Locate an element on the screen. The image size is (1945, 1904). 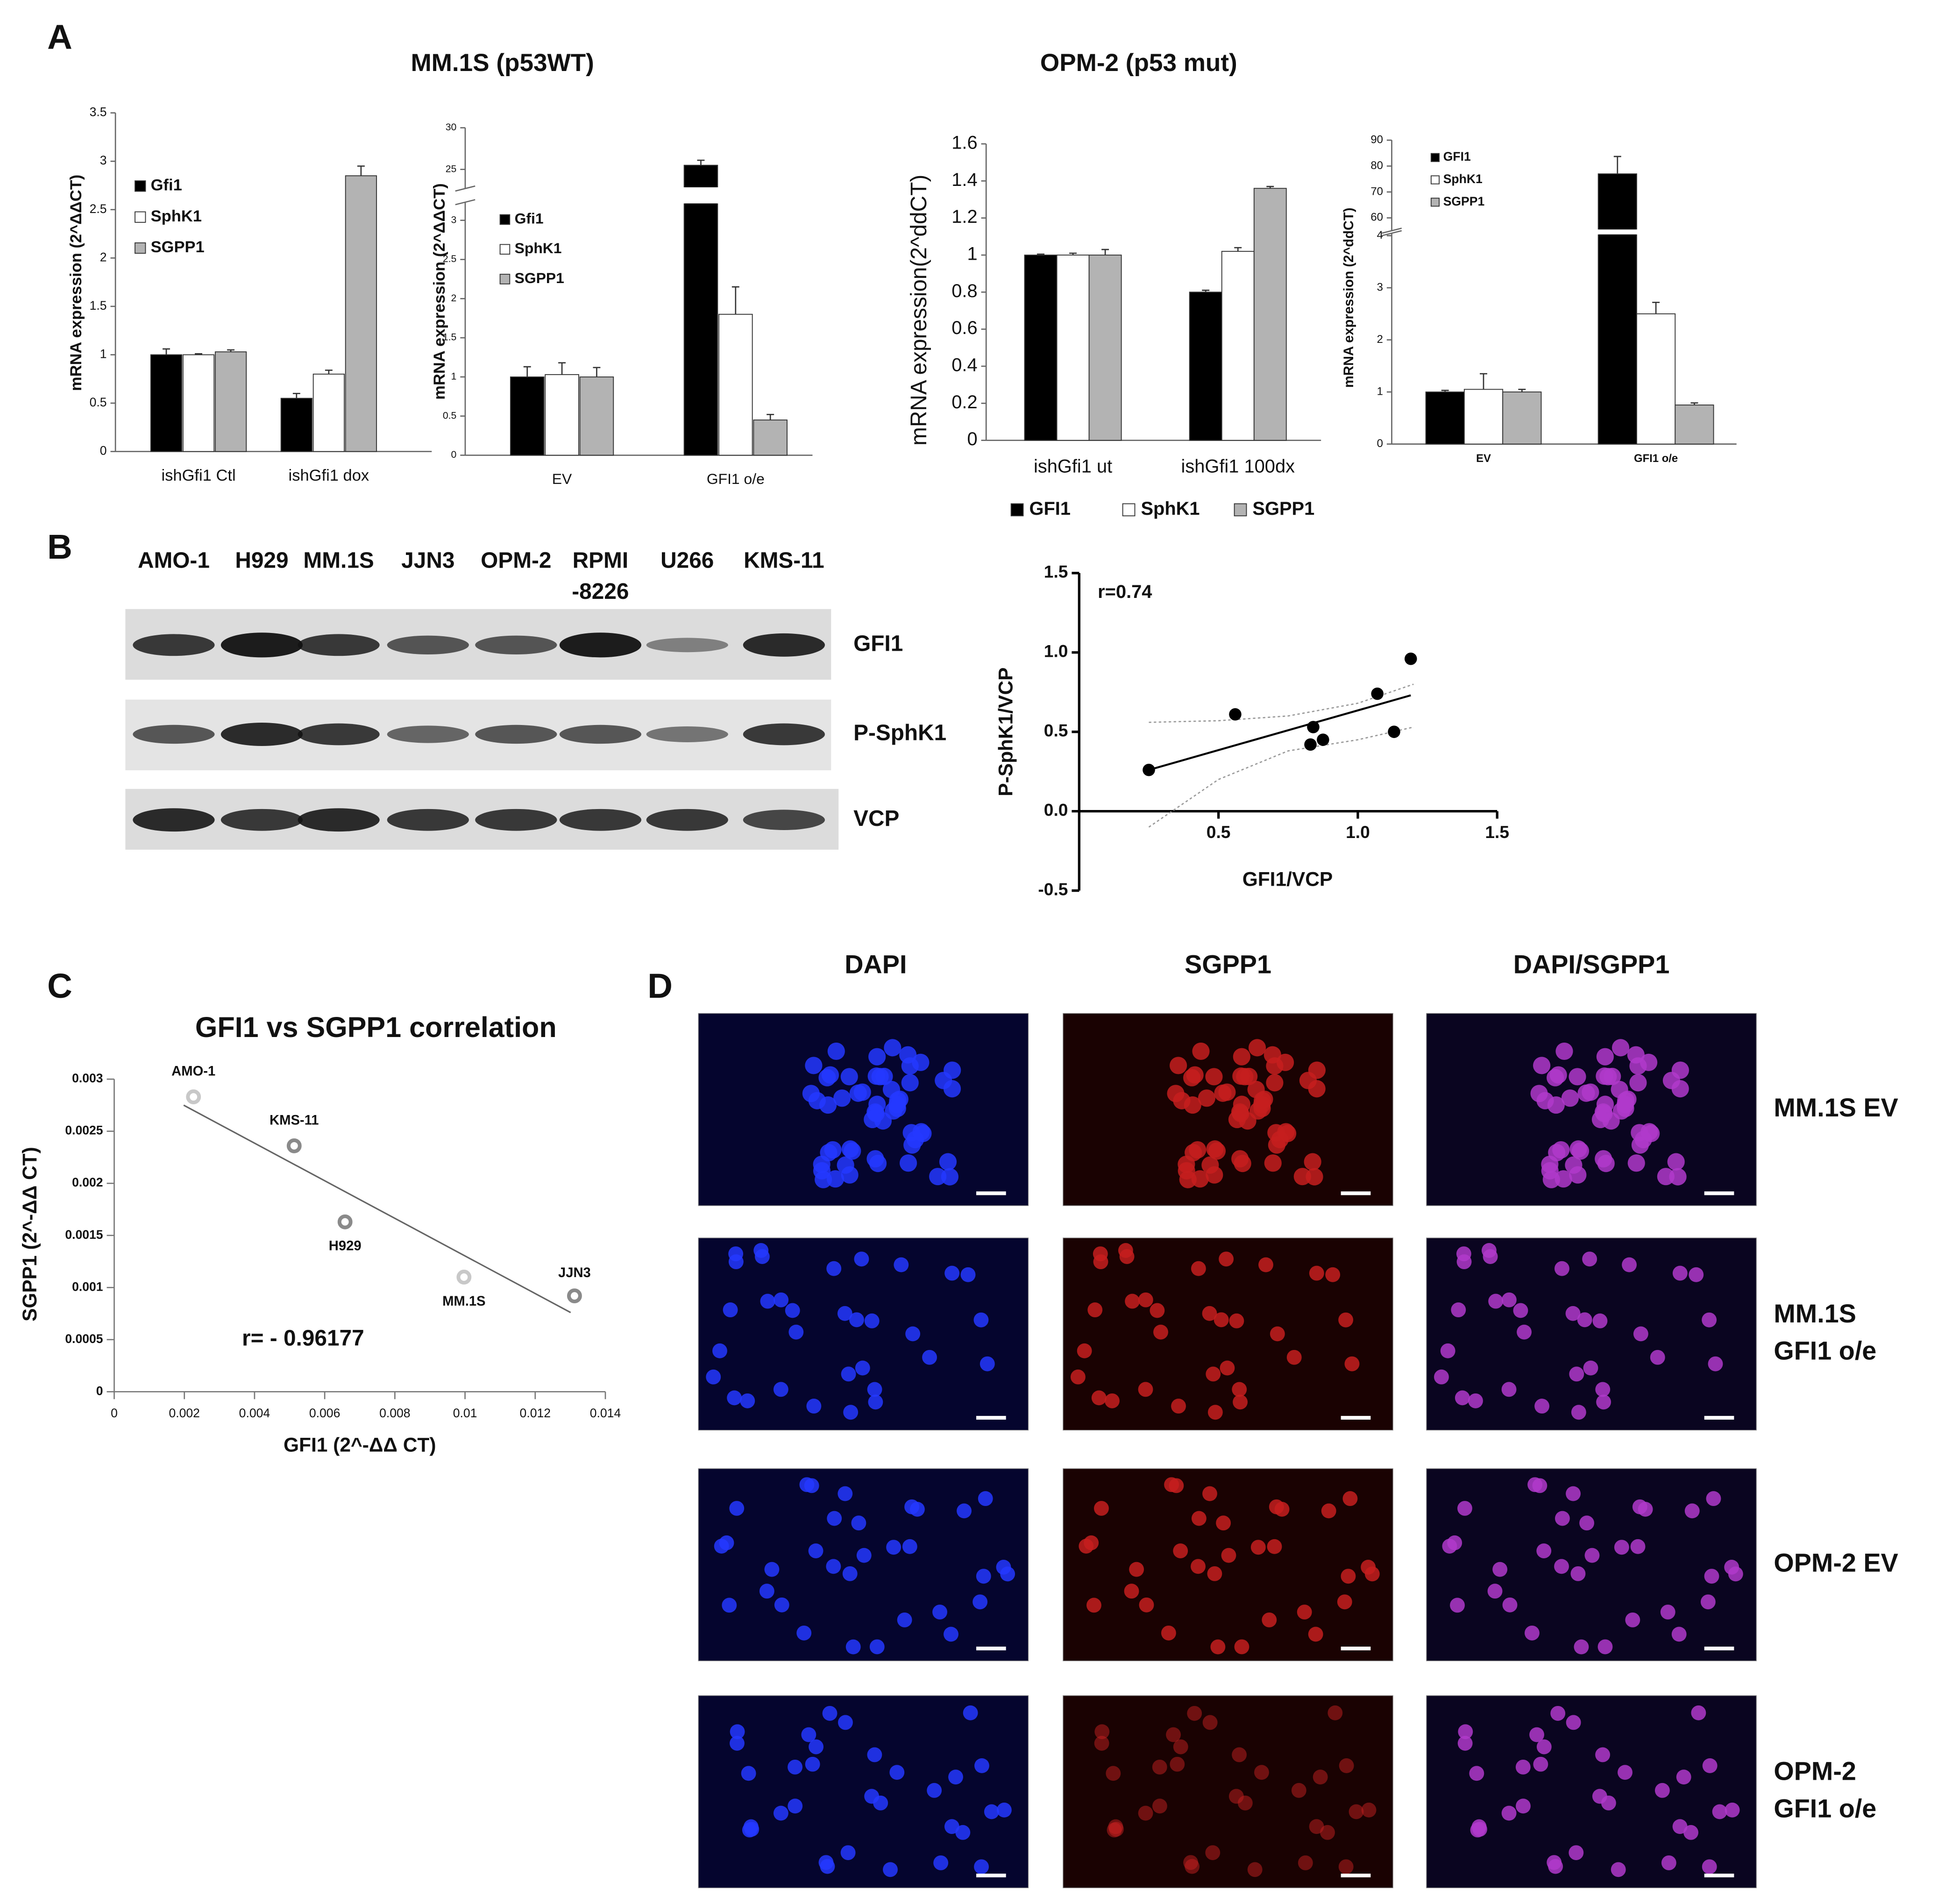
lane-label: JJN3 is located at coordinates (427, 560).